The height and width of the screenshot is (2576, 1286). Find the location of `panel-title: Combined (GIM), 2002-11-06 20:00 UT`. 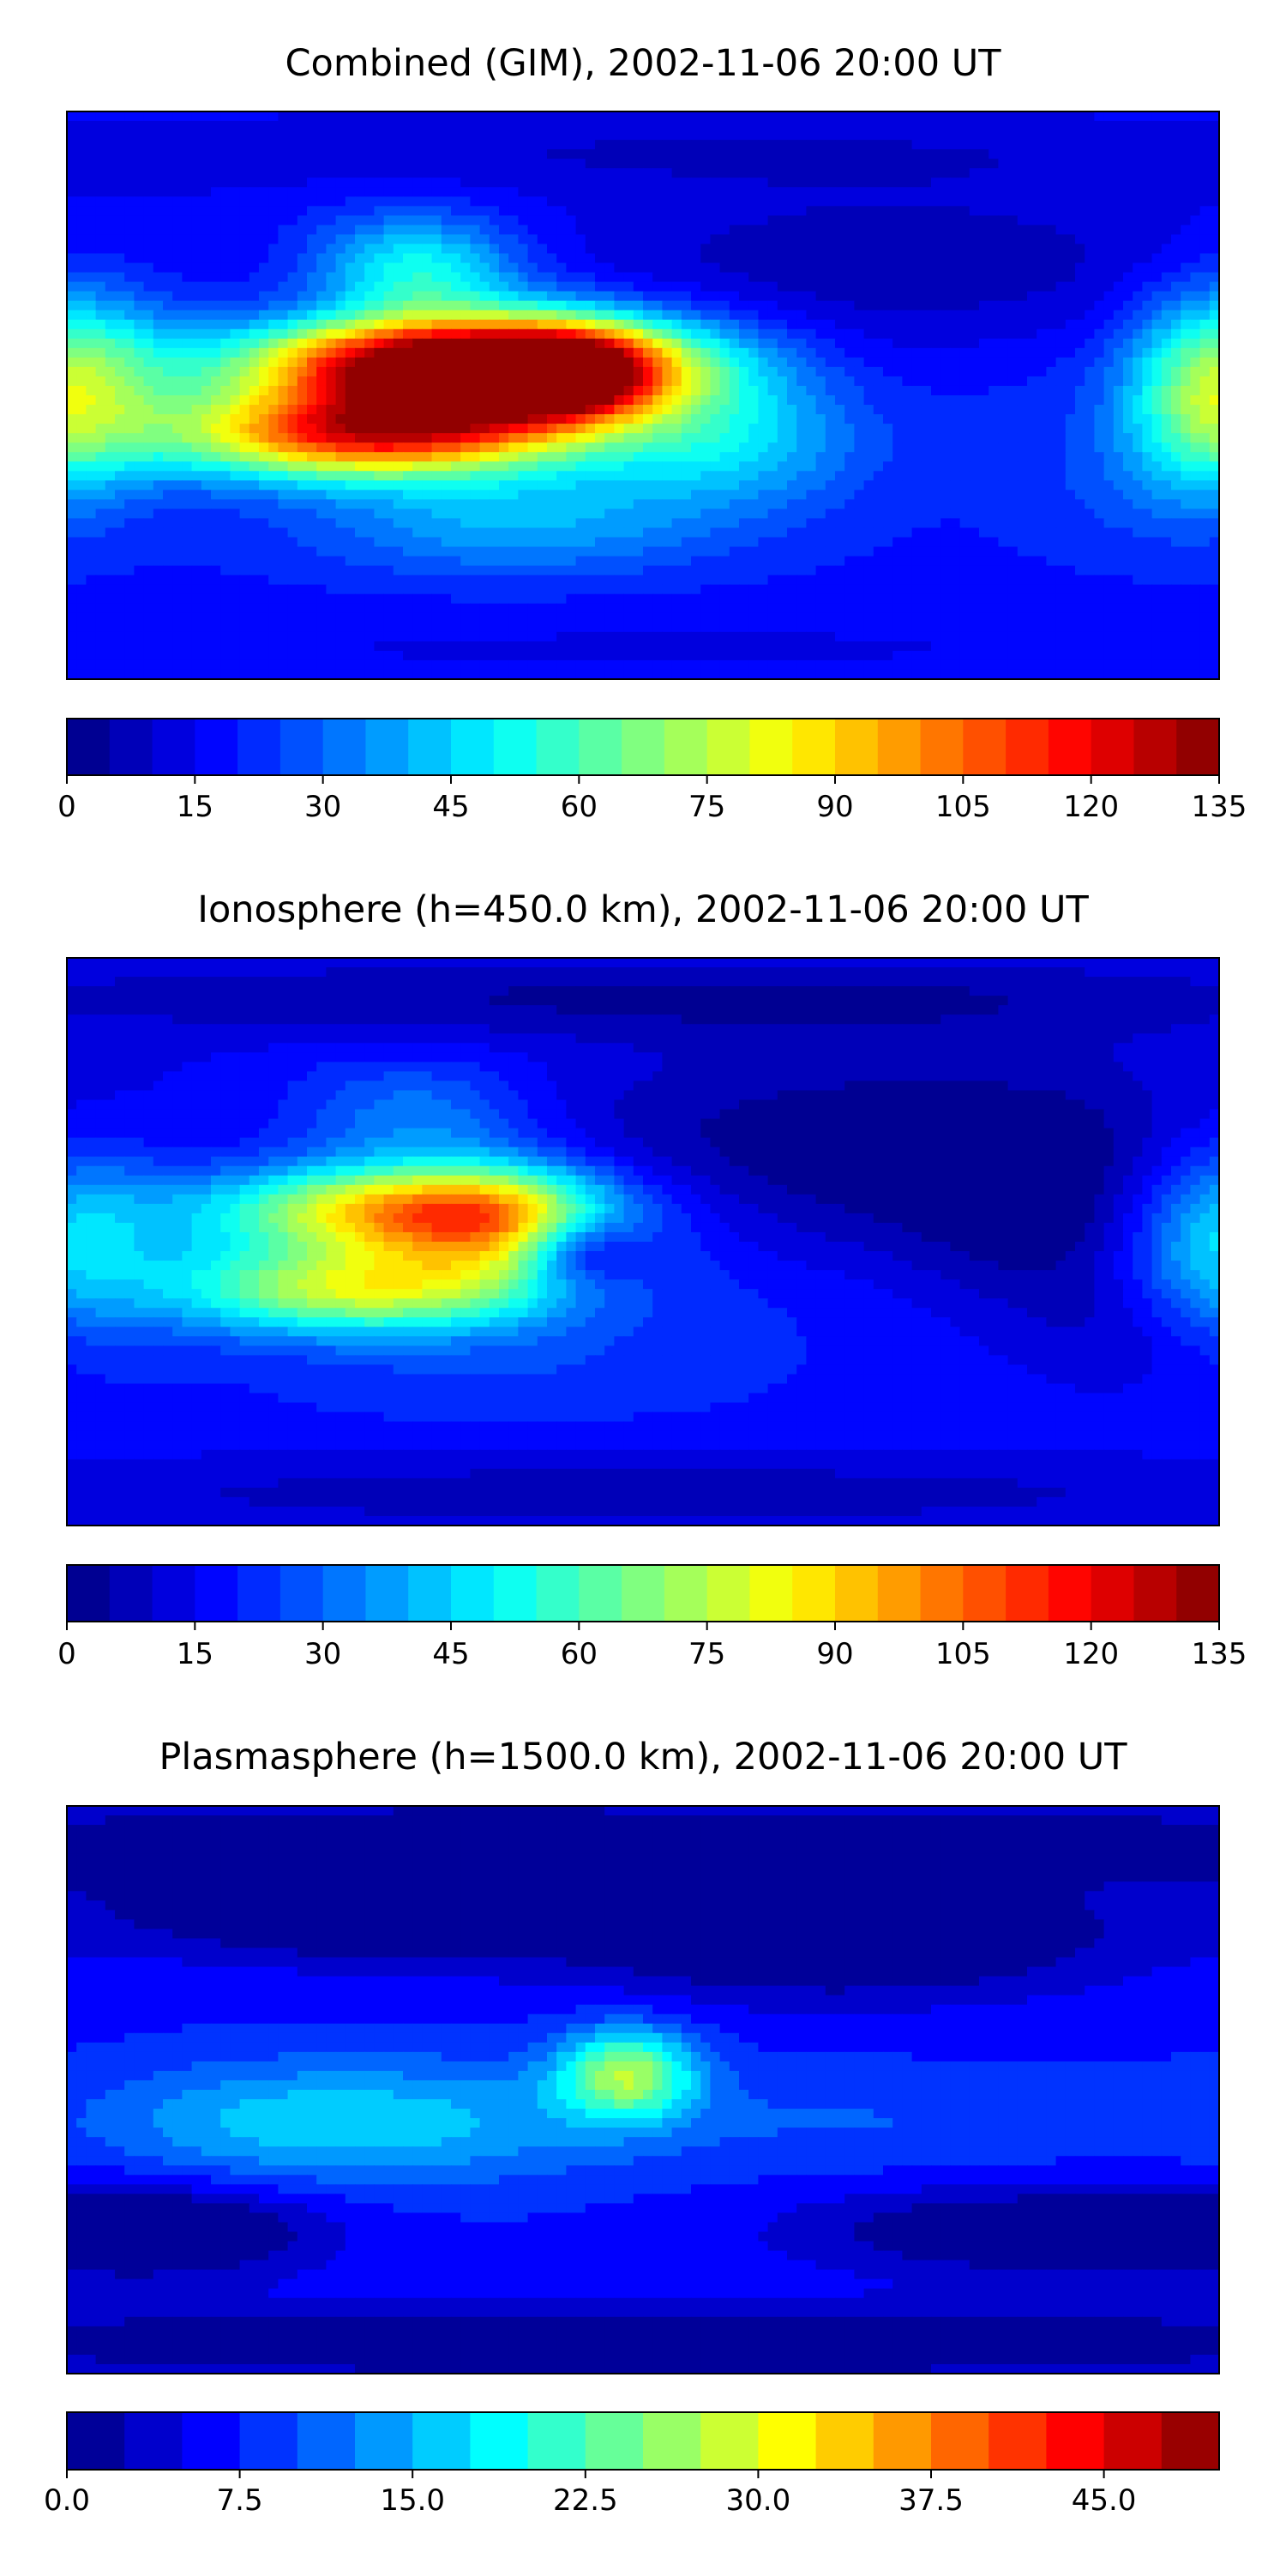

panel-title: Combined (GIM), 2002-11-06 20:00 UT is located at coordinates (643, 63).